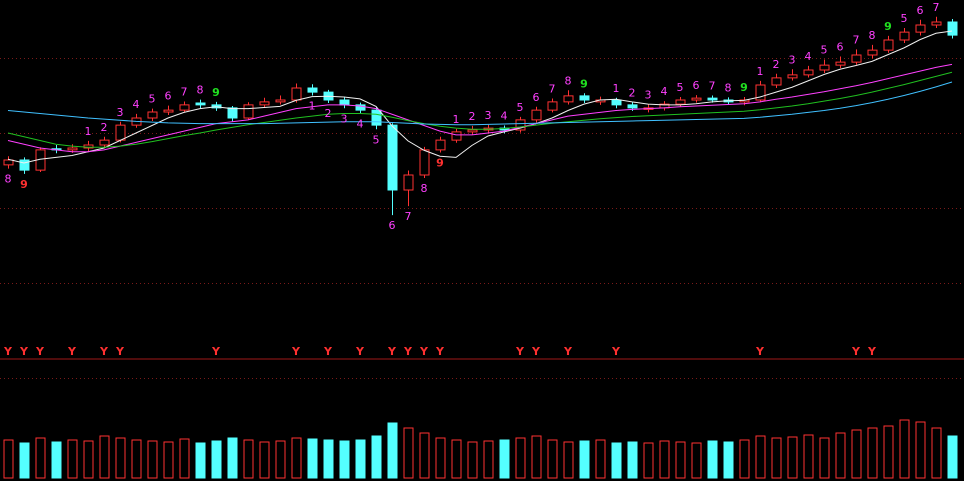 The width and height of the screenshot is (964, 481). I want to click on td-count: 1, so click(616, 88).